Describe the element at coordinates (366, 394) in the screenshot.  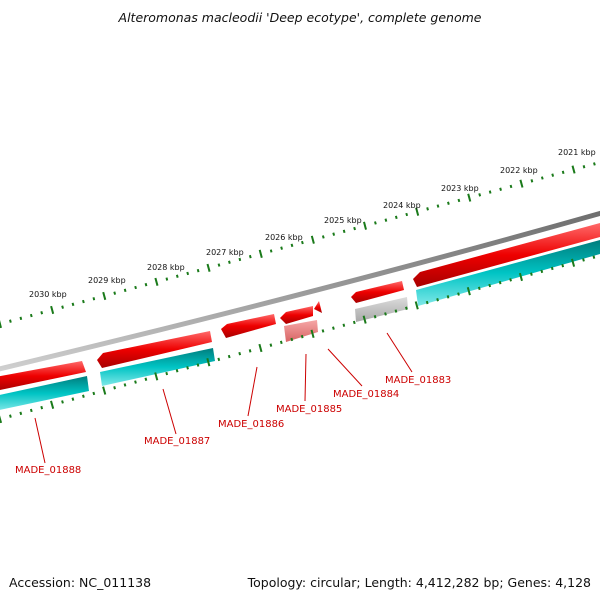
I see `gene-label-made-01884: MADE_01884` at that location.